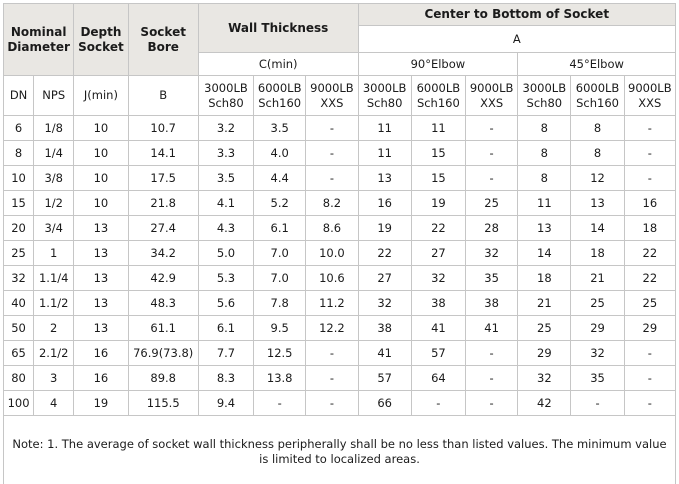  What do you see at coordinates (438, 64) in the screenshot?
I see `header-90-elbow: 90°Elbow` at bounding box center [438, 64].